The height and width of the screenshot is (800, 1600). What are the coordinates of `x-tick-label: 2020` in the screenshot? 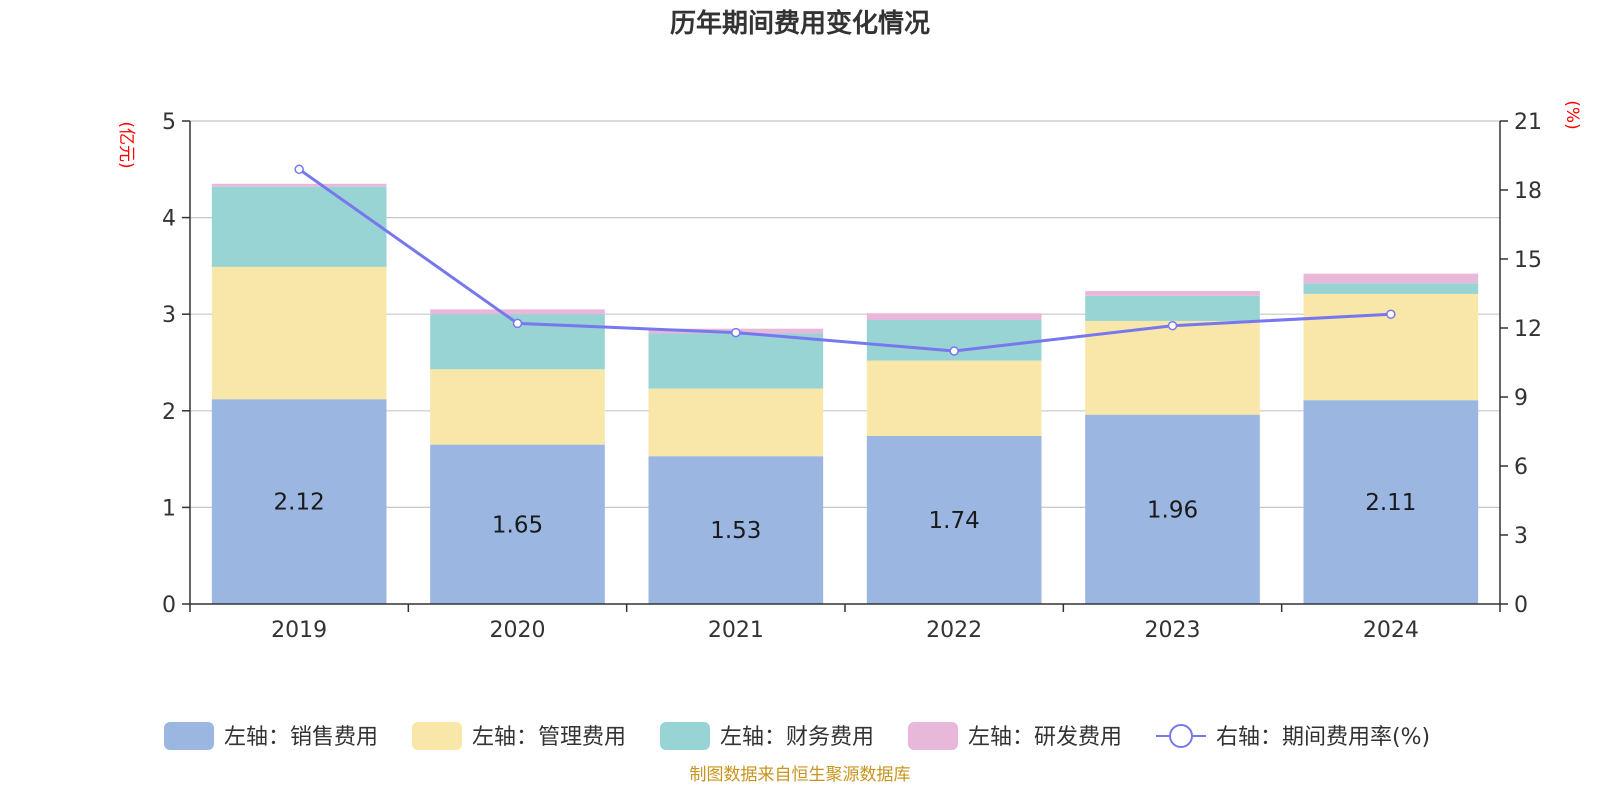 It's located at (518, 630).